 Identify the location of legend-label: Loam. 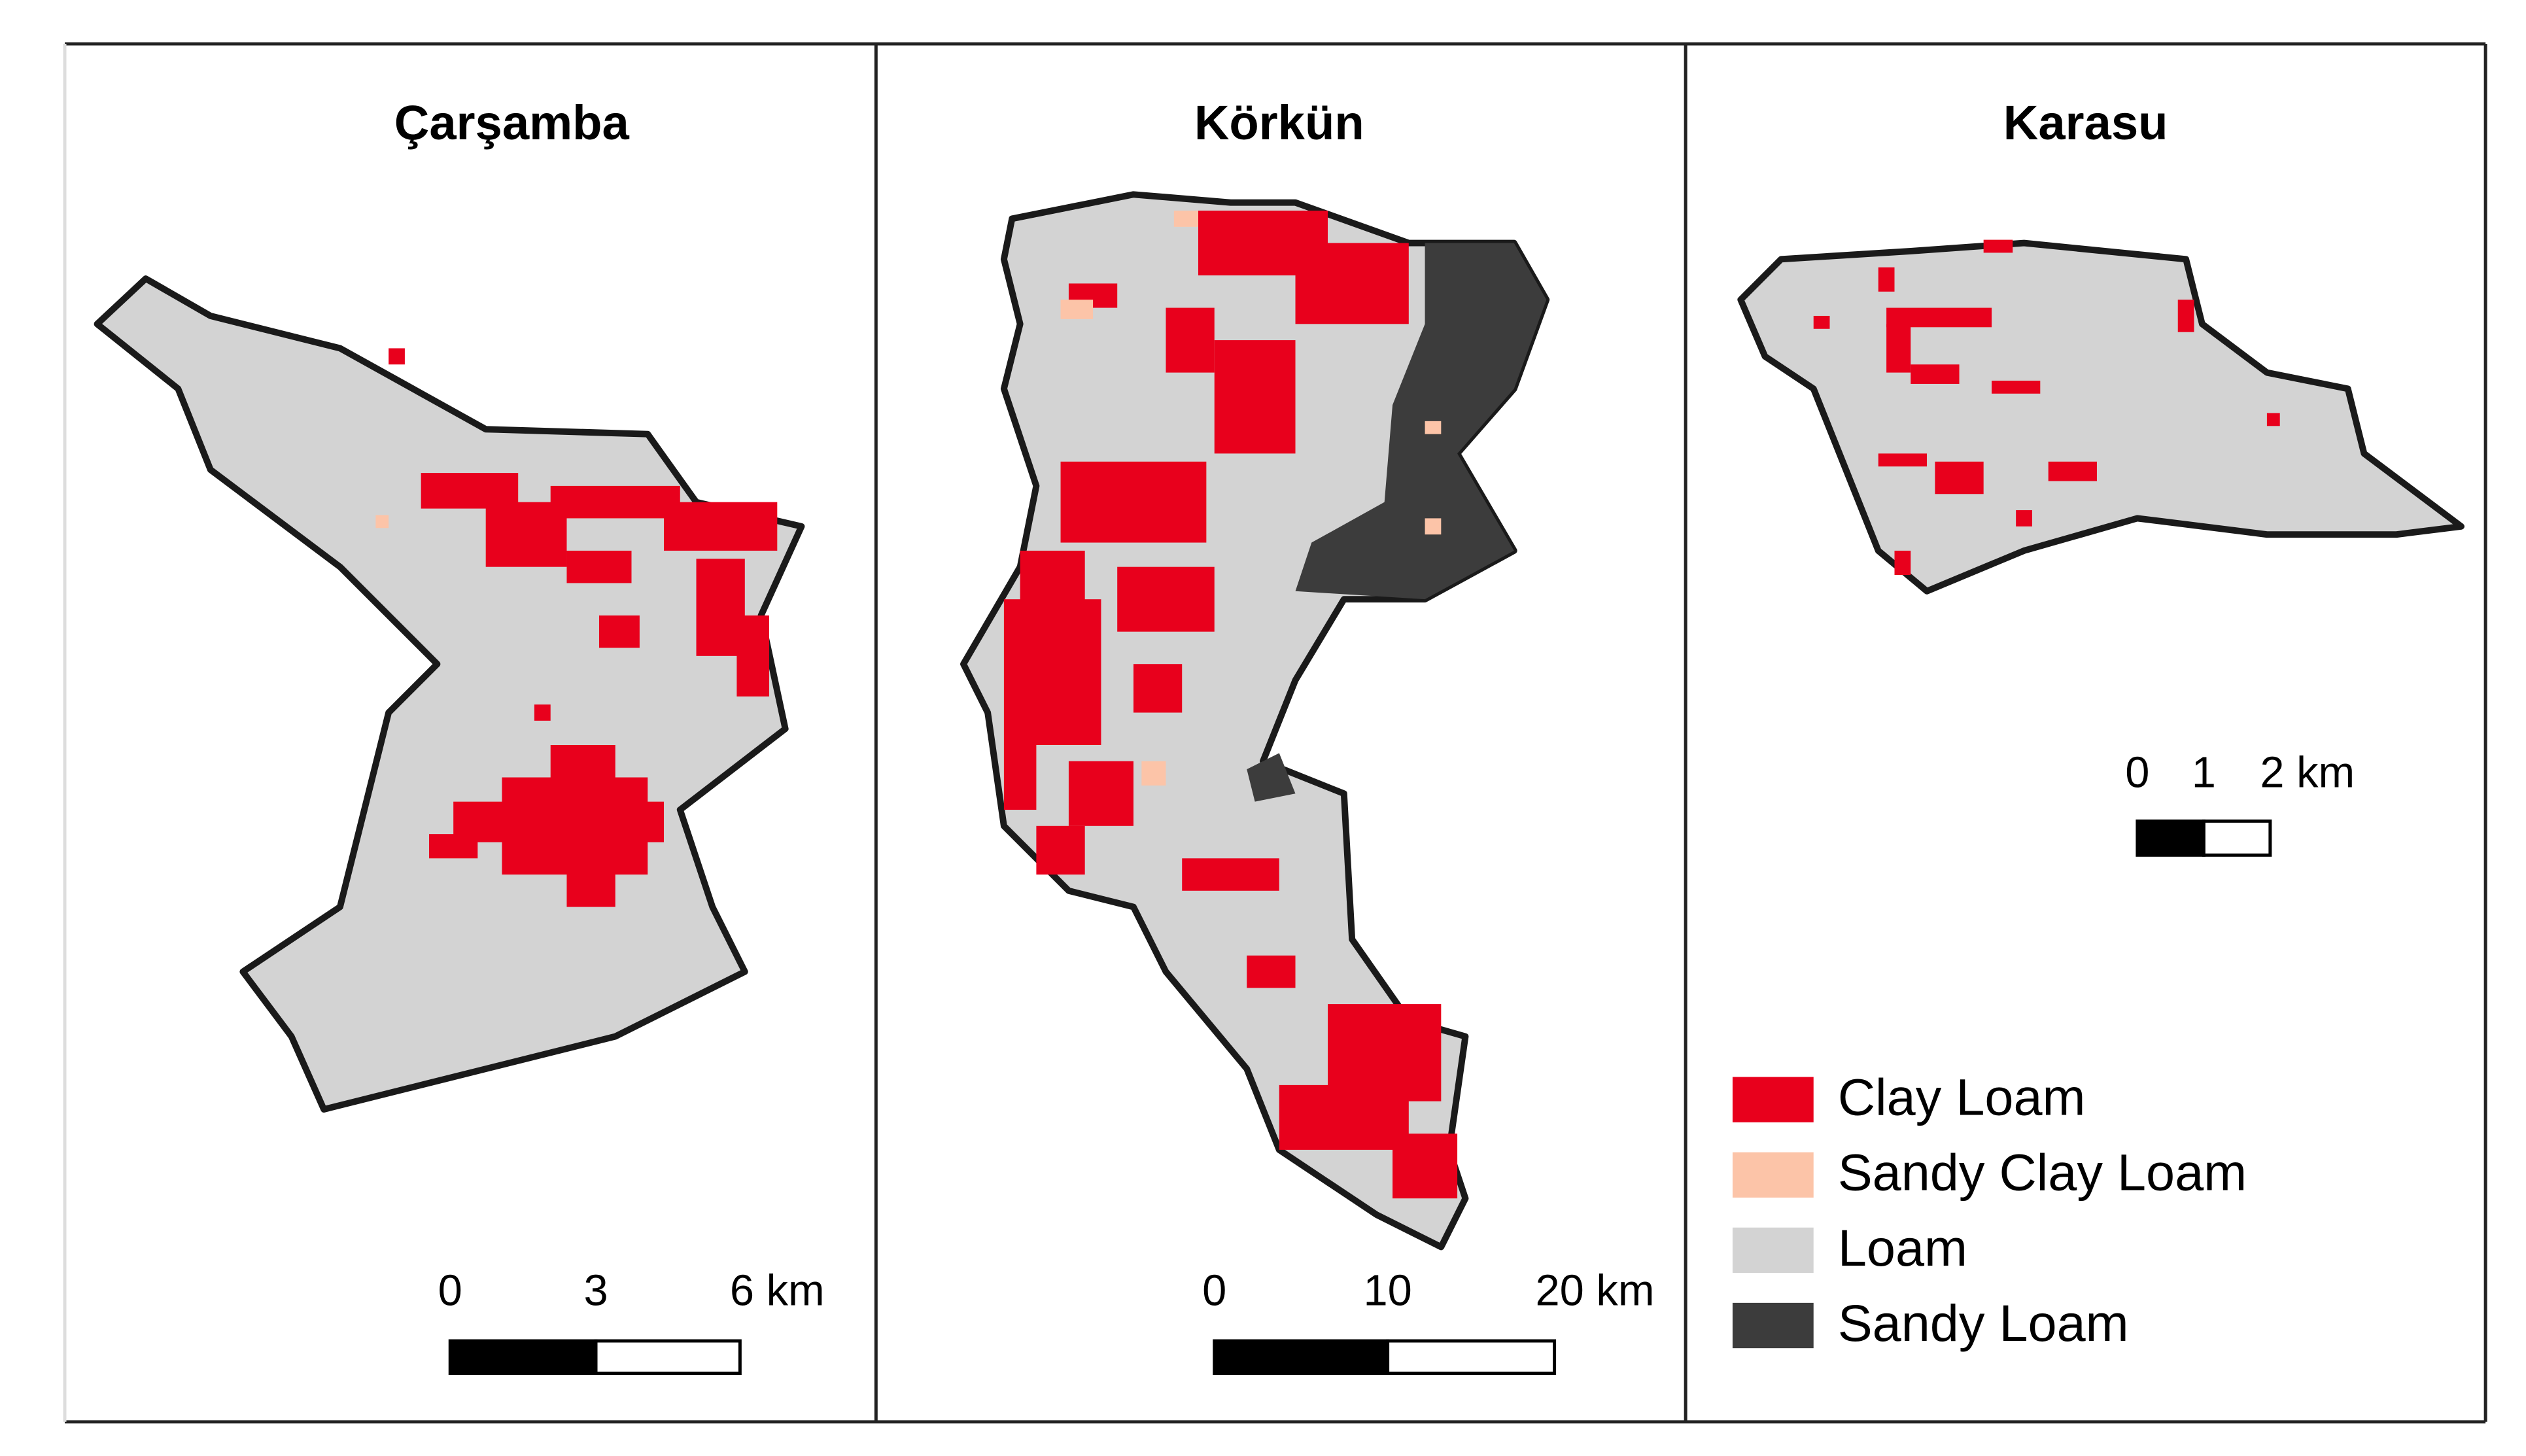
(1903, 1248).